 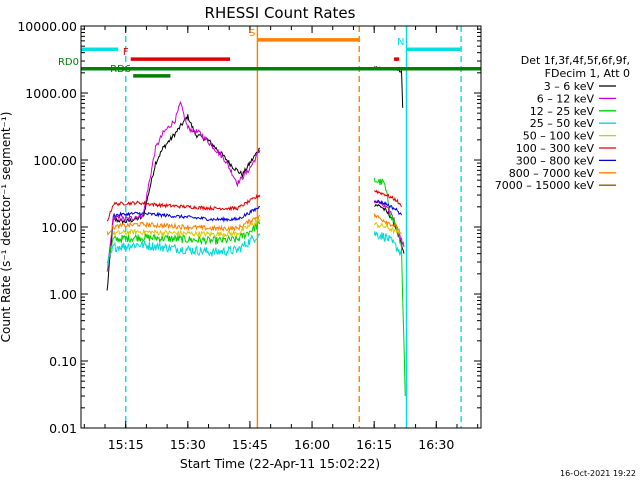 I want to click on flare-curve-line, so click(x=388, y=87).